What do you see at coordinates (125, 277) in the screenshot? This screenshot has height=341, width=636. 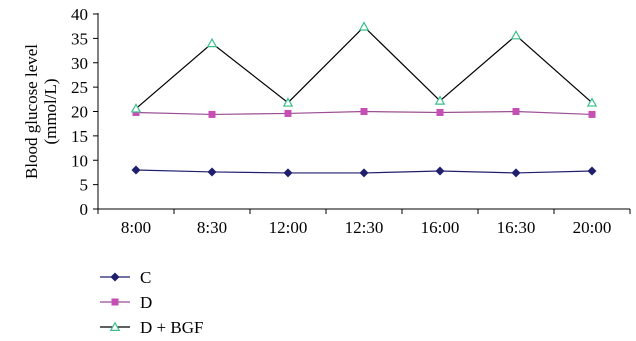 I see `legend-item: C` at bounding box center [125, 277].